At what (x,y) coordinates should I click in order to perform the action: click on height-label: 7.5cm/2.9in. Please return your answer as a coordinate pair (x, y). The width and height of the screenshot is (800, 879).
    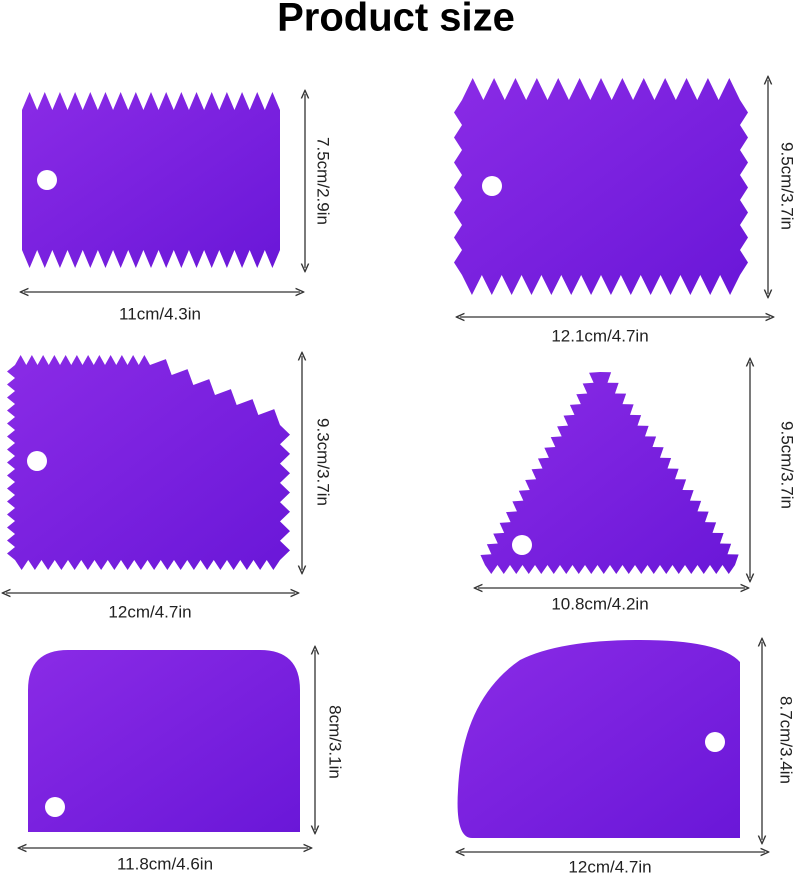
    Looking at the image, I should click on (323, 181).